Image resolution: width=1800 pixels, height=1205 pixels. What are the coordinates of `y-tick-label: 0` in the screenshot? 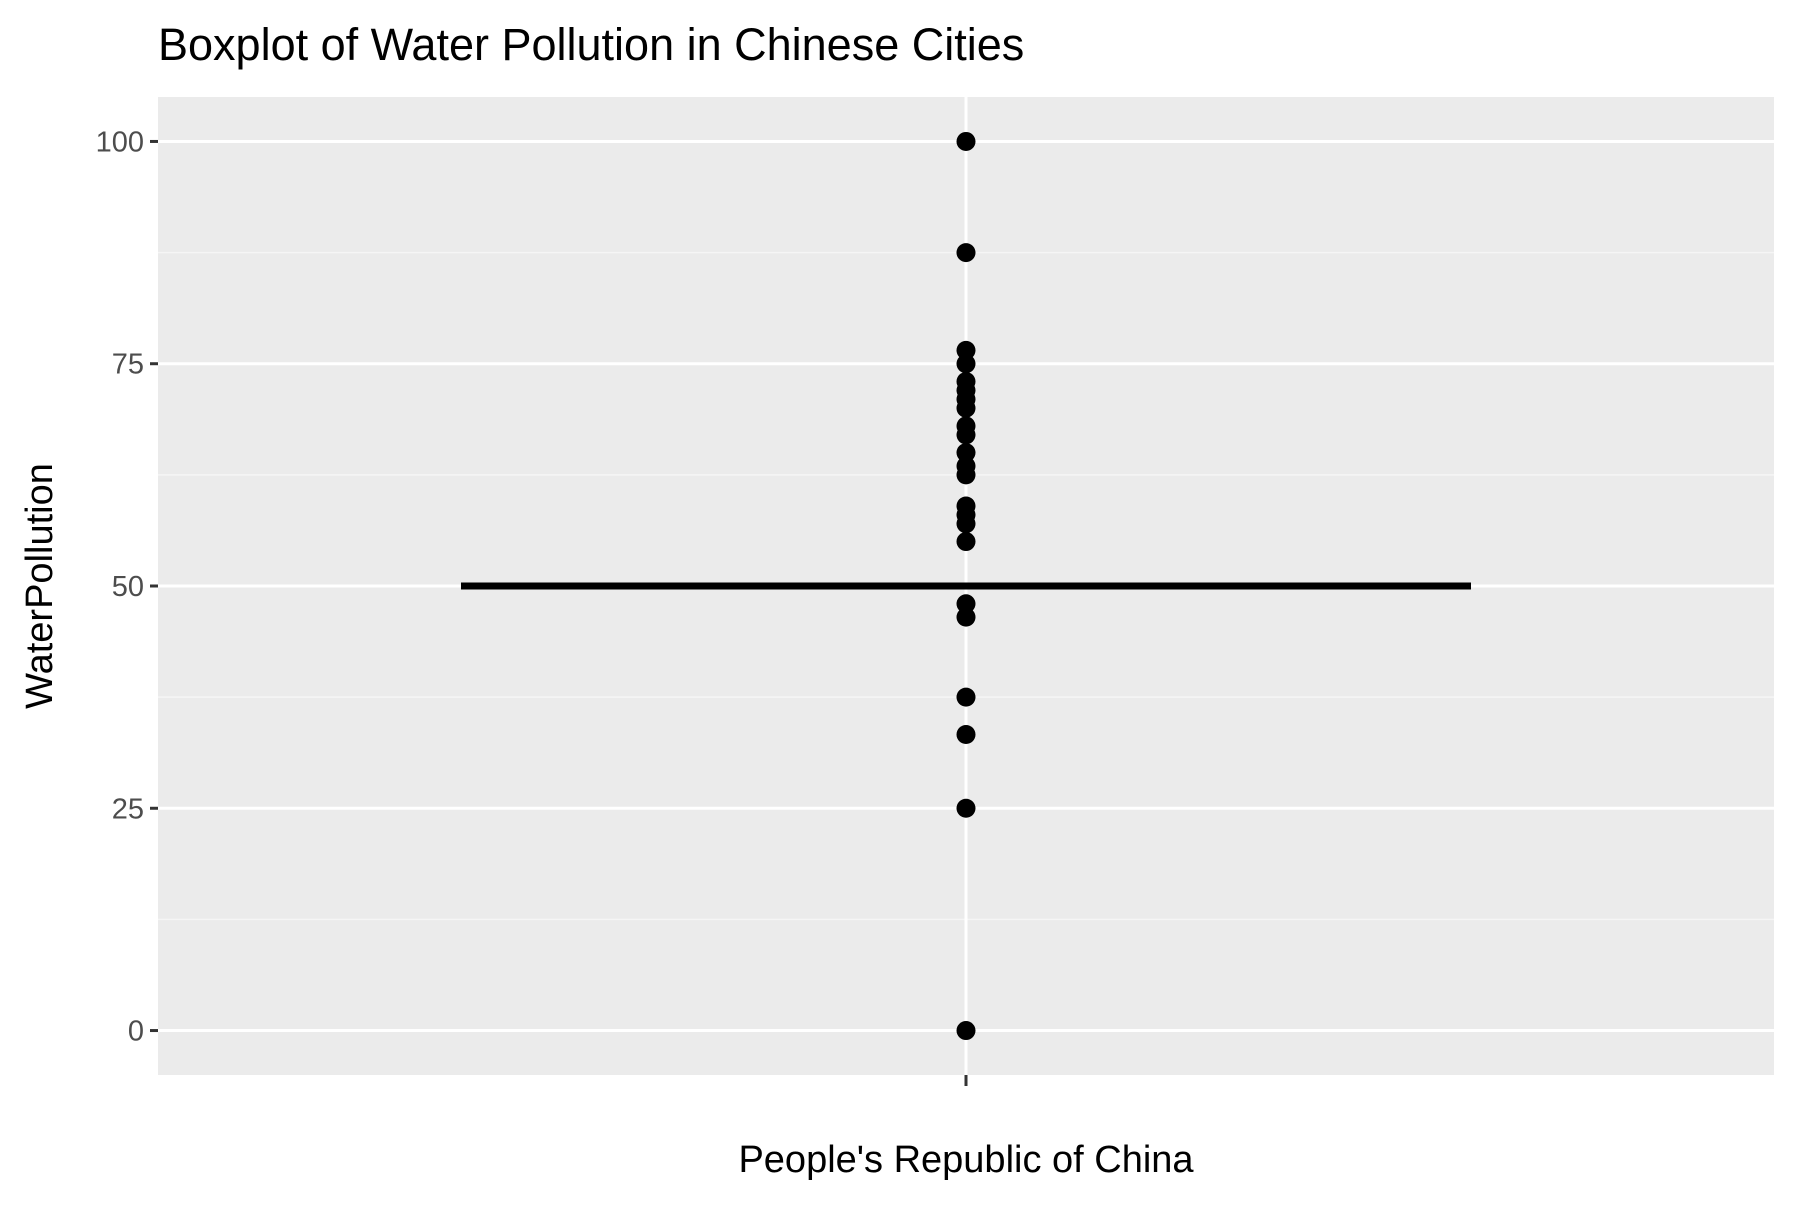 It's located at (136, 1032).